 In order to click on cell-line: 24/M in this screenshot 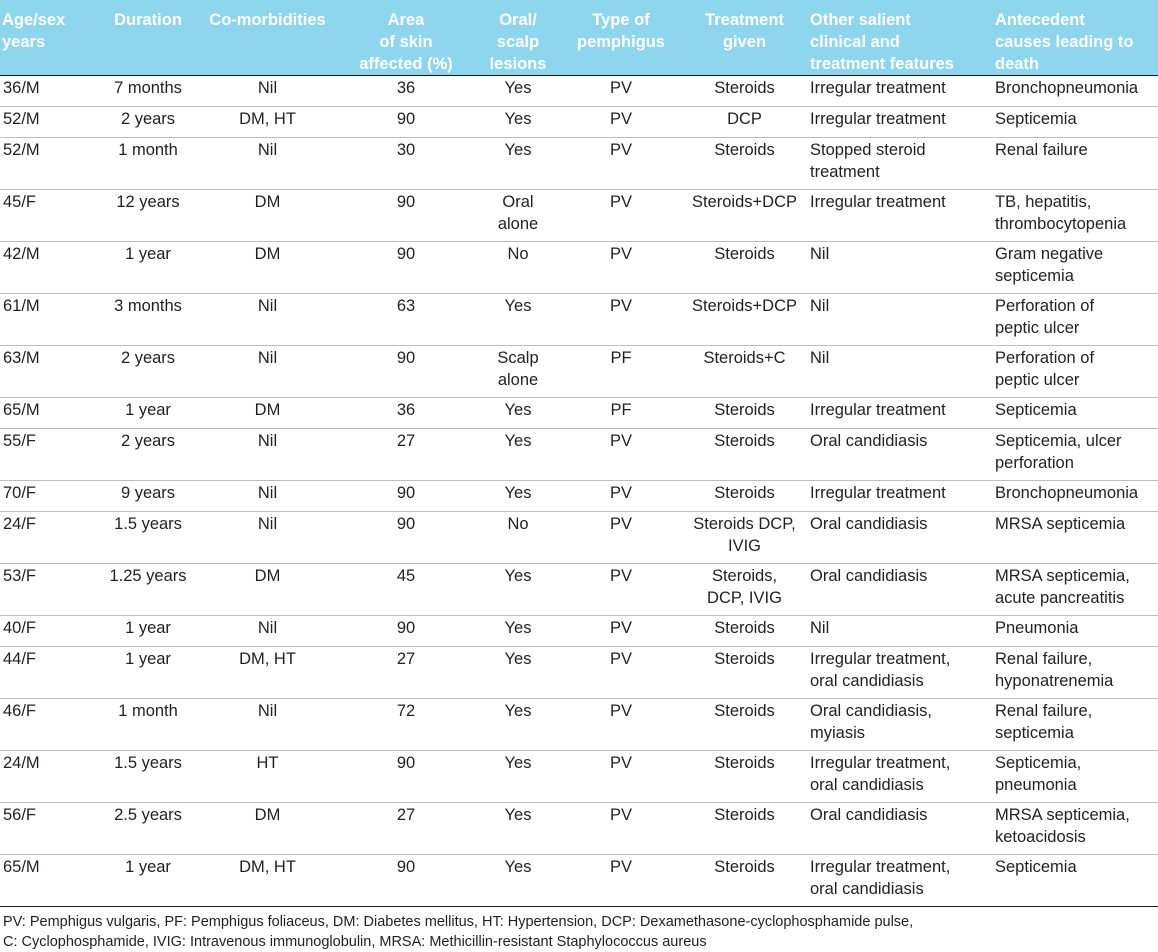, I will do `click(21, 763)`.